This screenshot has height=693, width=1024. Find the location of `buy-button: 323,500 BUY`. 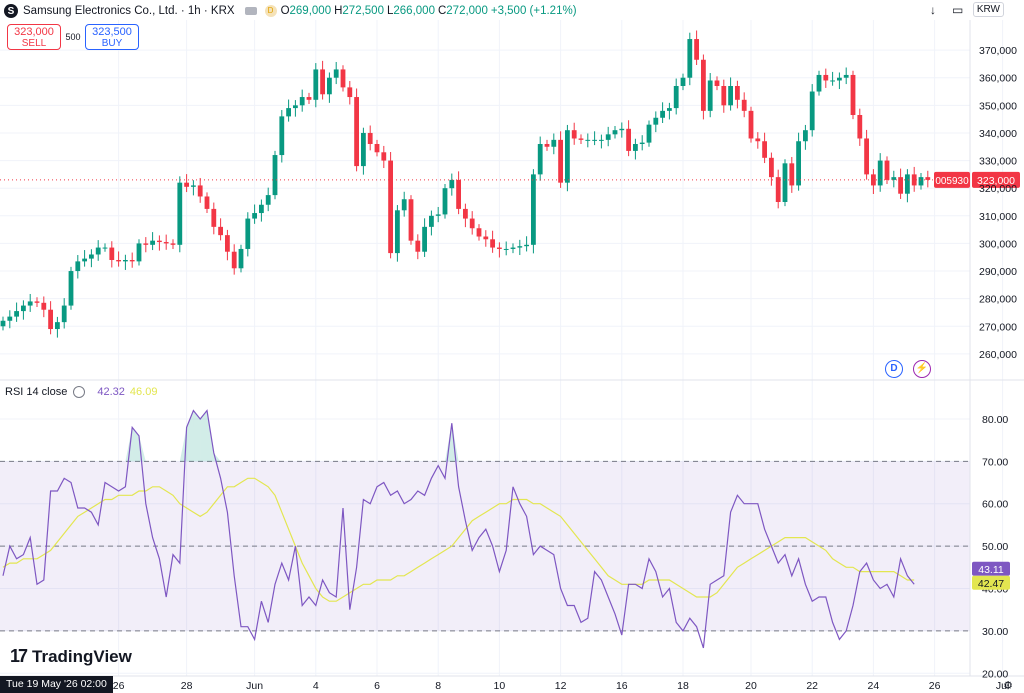

buy-button: 323,500 BUY is located at coordinates (112, 37).